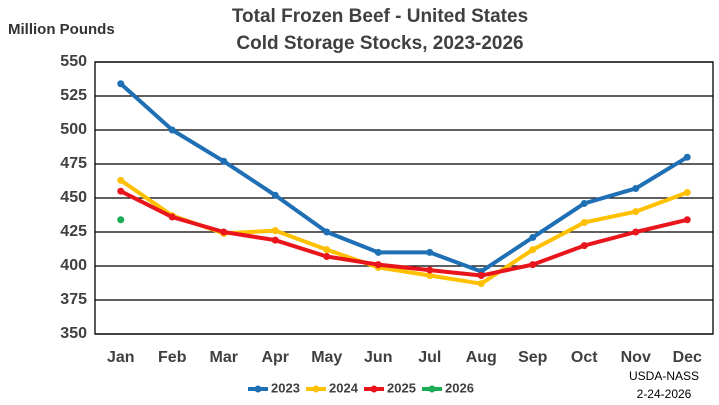  What do you see at coordinates (429, 357) in the screenshot?
I see `x-tick-label: Jul` at bounding box center [429, 357].